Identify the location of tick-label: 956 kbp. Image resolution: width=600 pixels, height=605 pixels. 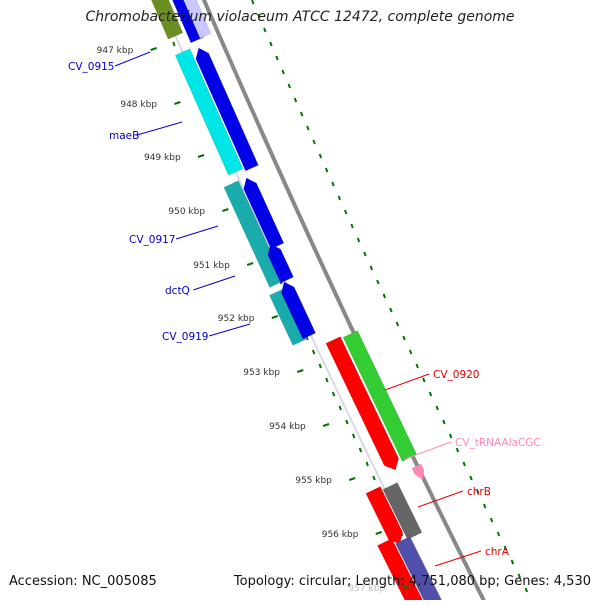
(340, 535).